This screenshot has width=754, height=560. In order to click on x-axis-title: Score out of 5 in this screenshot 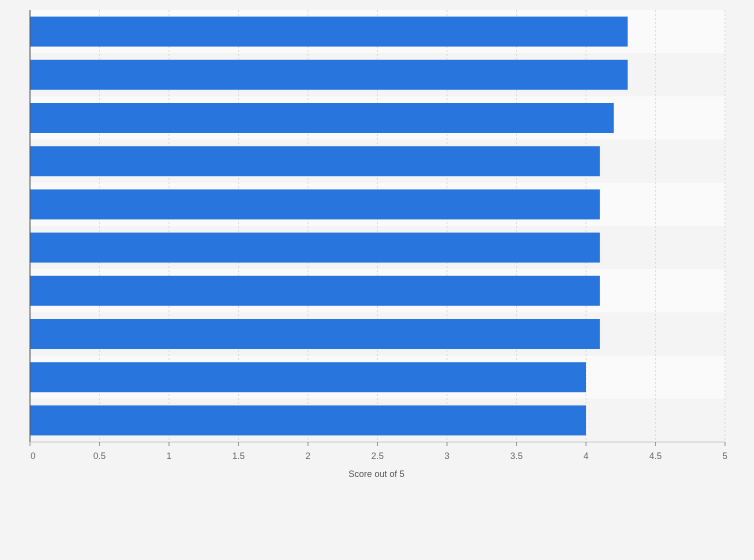, I will do `click(376, 474)`.